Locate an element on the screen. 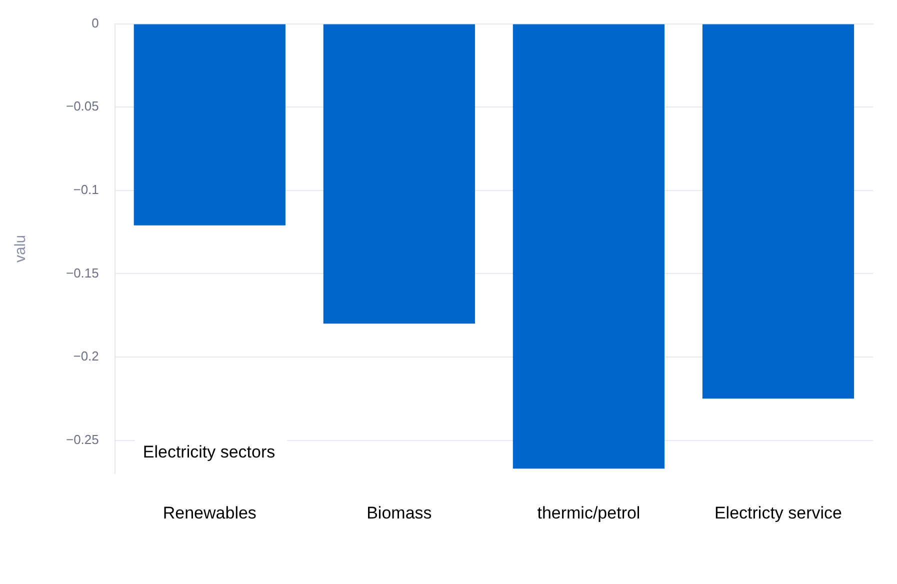 The height and width of the screenshot is (584, 897). x-tick-label: Renewables is located at coordinates (209, 512).